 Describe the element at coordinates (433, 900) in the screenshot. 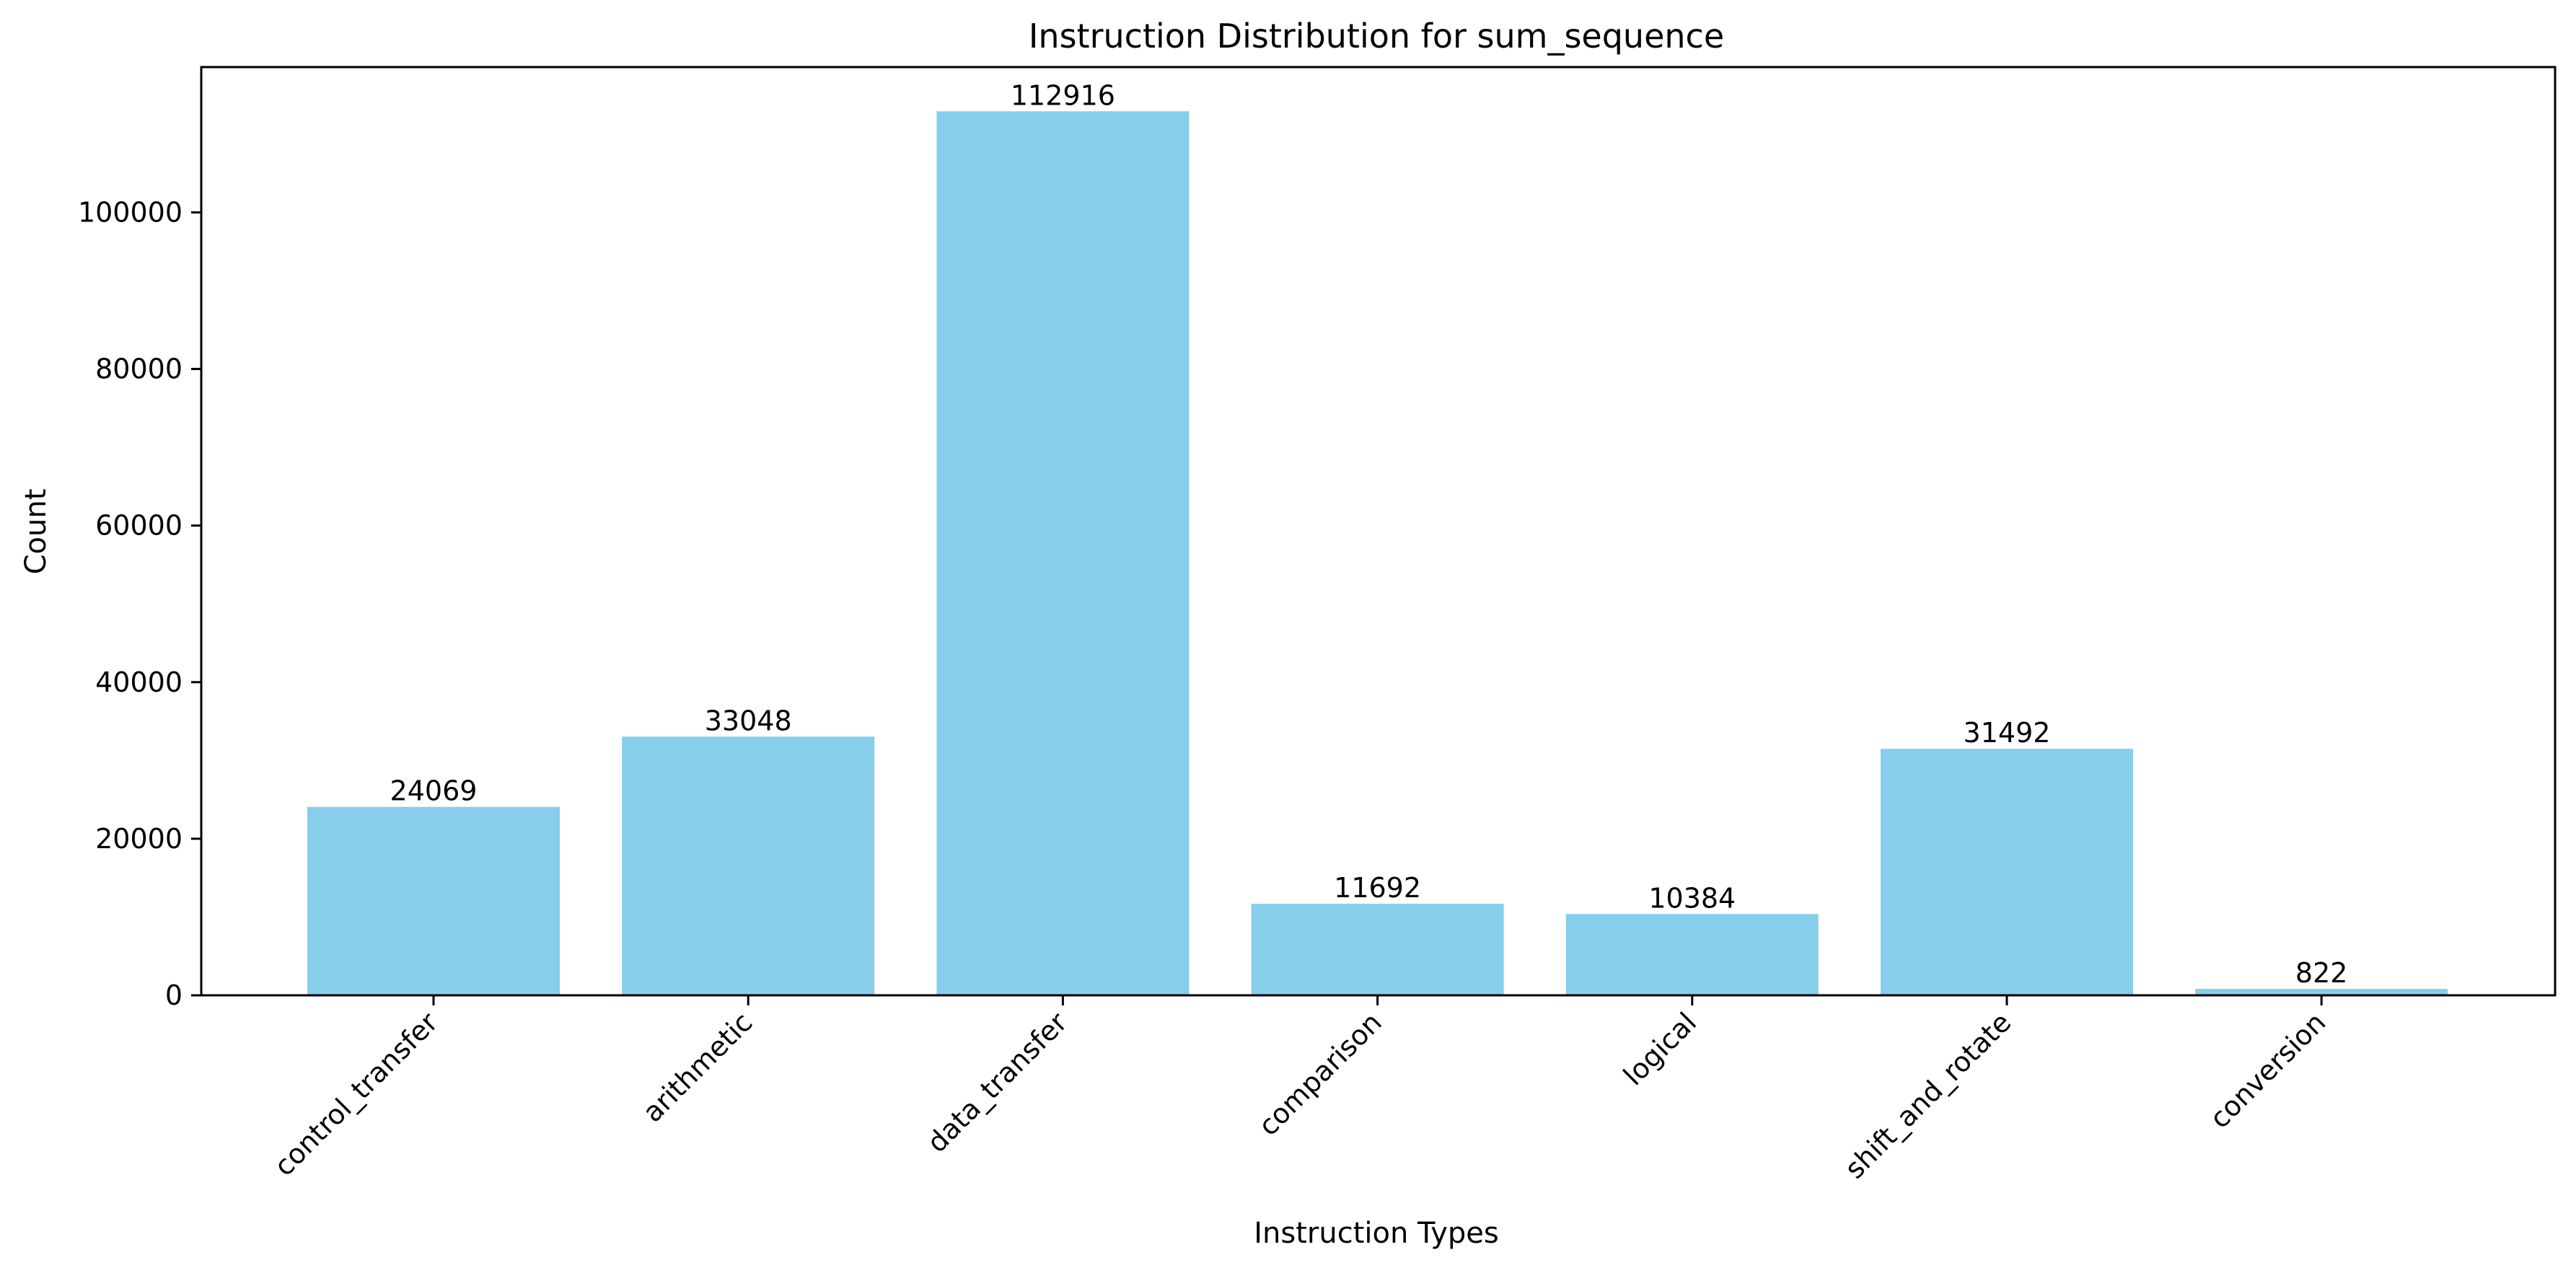

I see `bar-control_transfer` at that location.